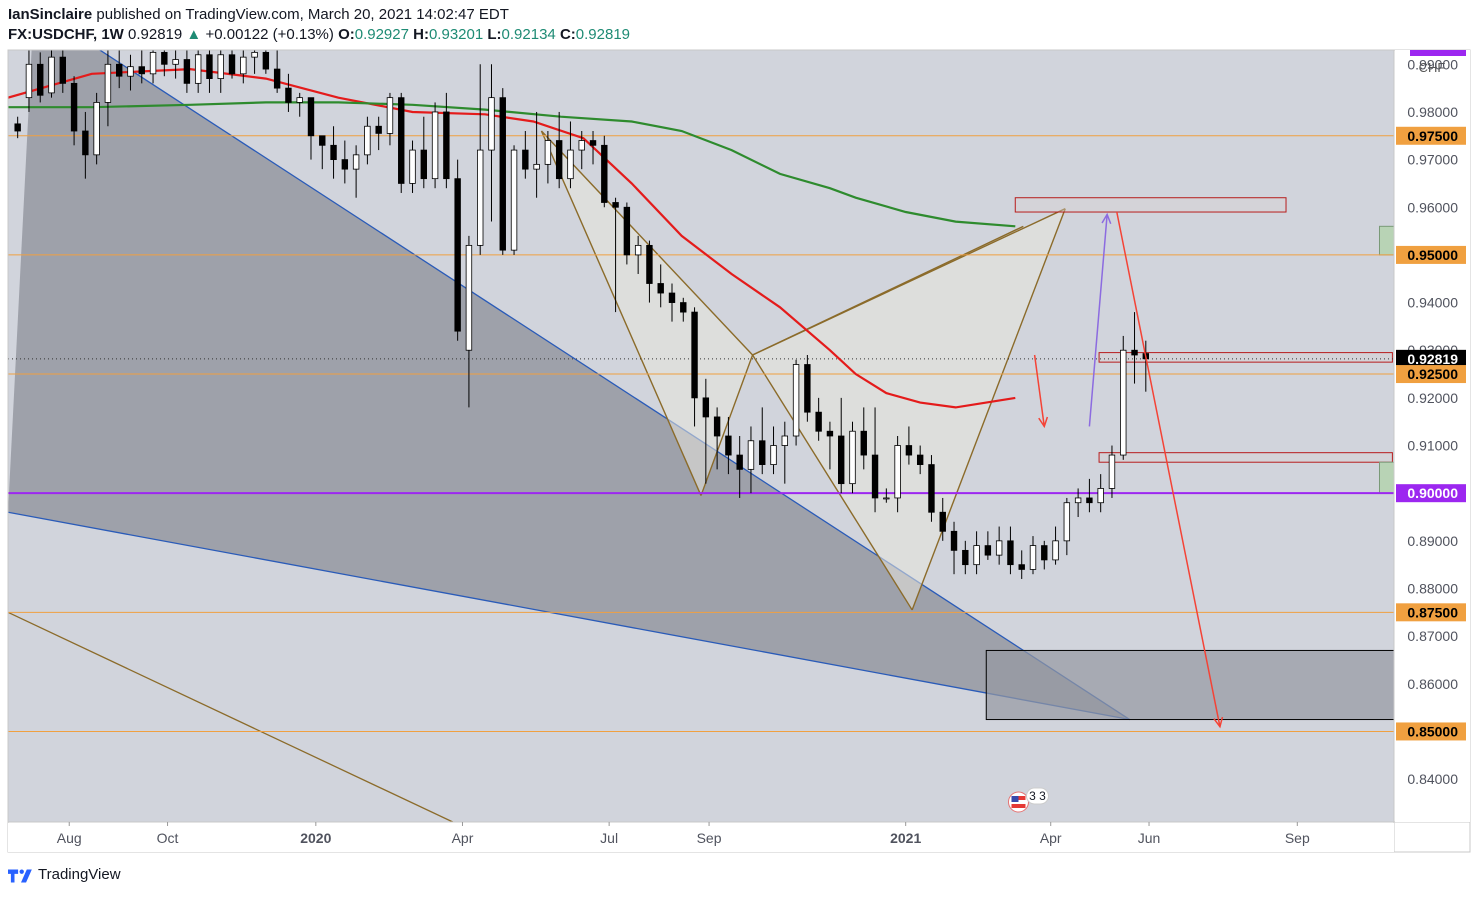 This screenshot has height=898, width=1478. I want to click on x-tick-label: 2021, so click(905, 838).